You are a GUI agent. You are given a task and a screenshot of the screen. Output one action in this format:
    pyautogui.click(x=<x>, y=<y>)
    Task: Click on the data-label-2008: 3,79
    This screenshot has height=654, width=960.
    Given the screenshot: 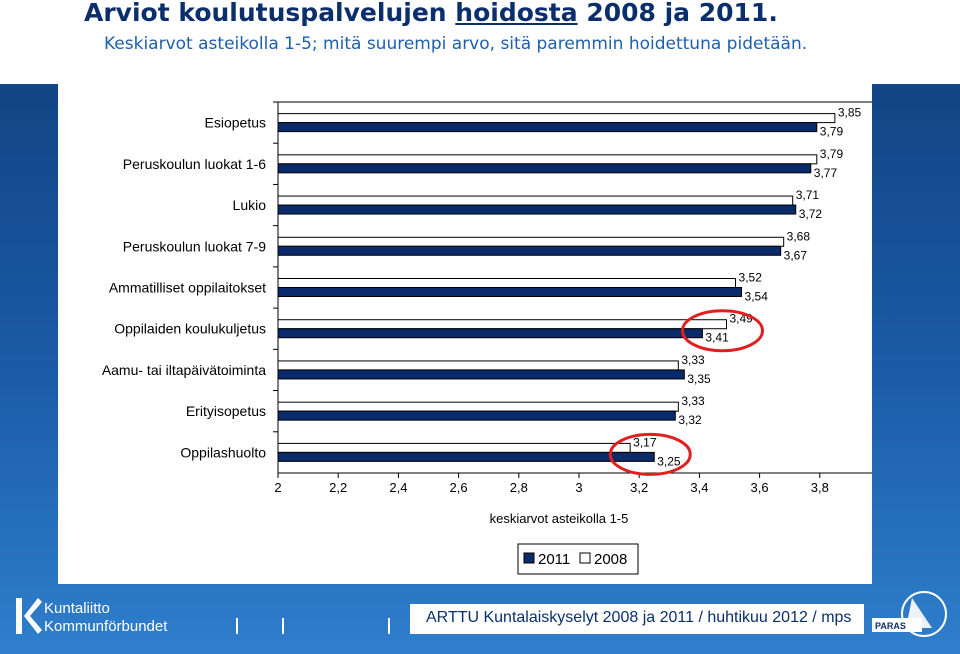 What is the action you would take?
    pyautogui.click(x=832, y=154)
    